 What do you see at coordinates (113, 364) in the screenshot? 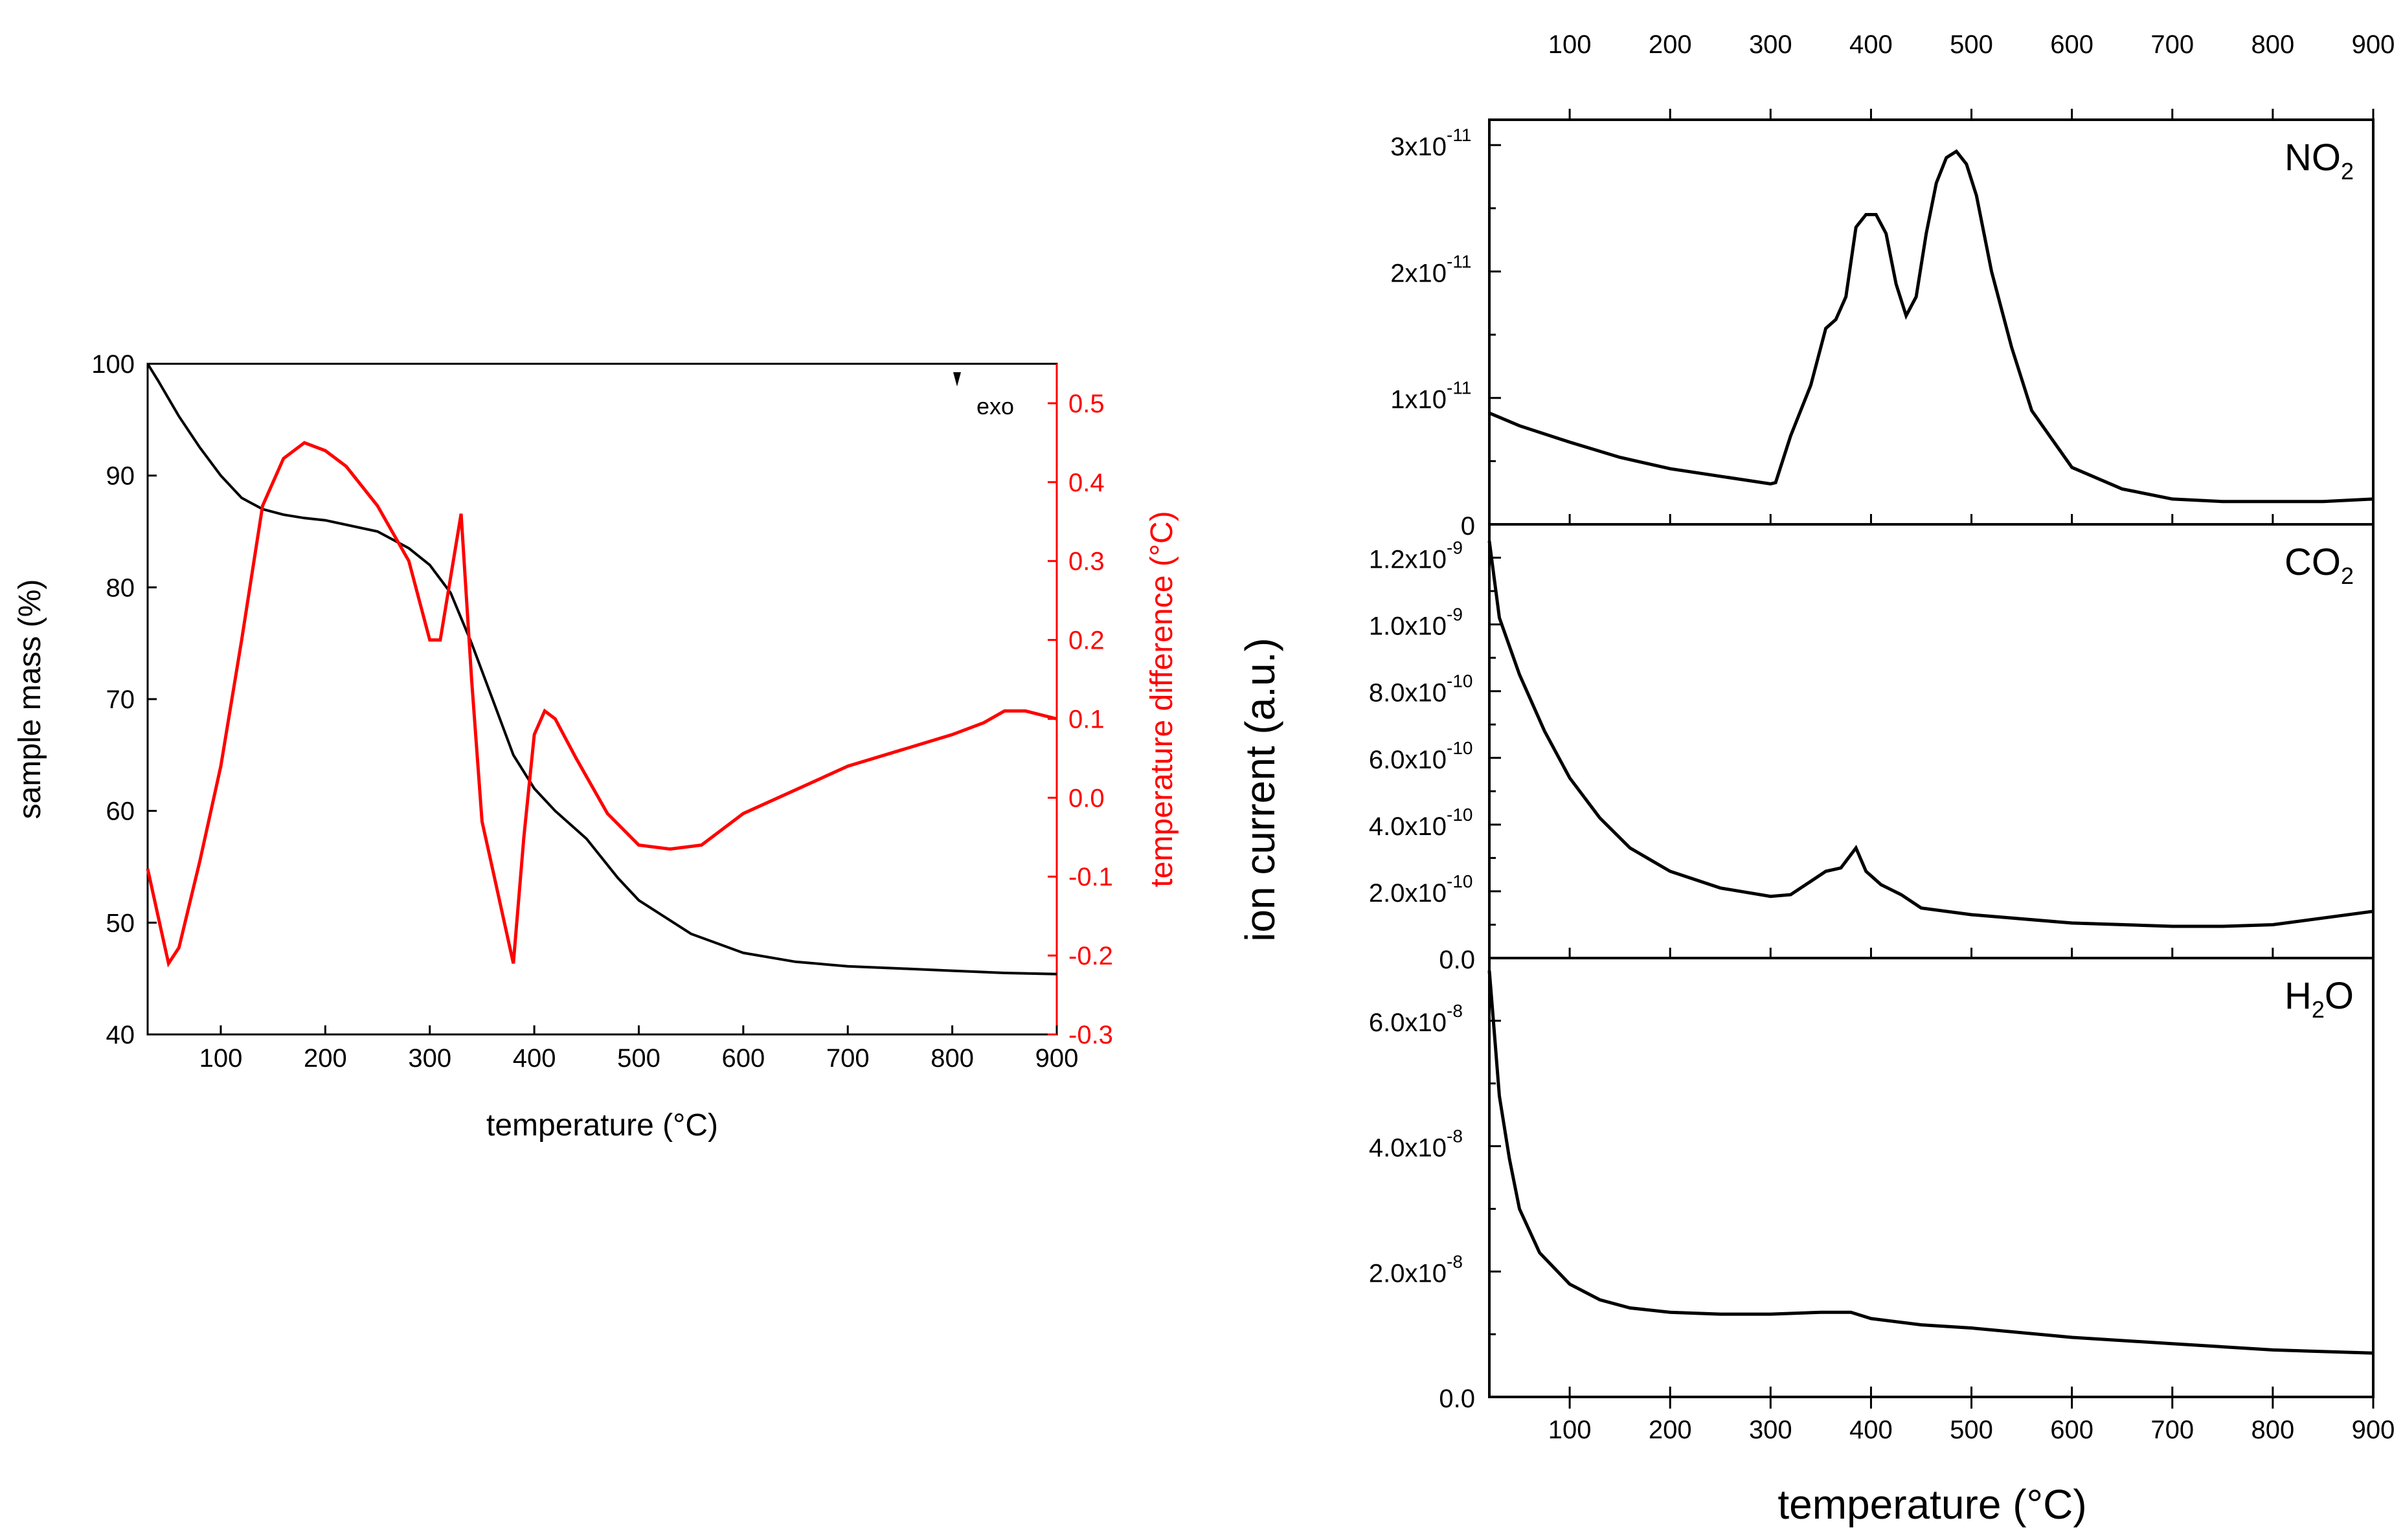
I see `y-tick-label: 100` at bounding box center [113, 364].